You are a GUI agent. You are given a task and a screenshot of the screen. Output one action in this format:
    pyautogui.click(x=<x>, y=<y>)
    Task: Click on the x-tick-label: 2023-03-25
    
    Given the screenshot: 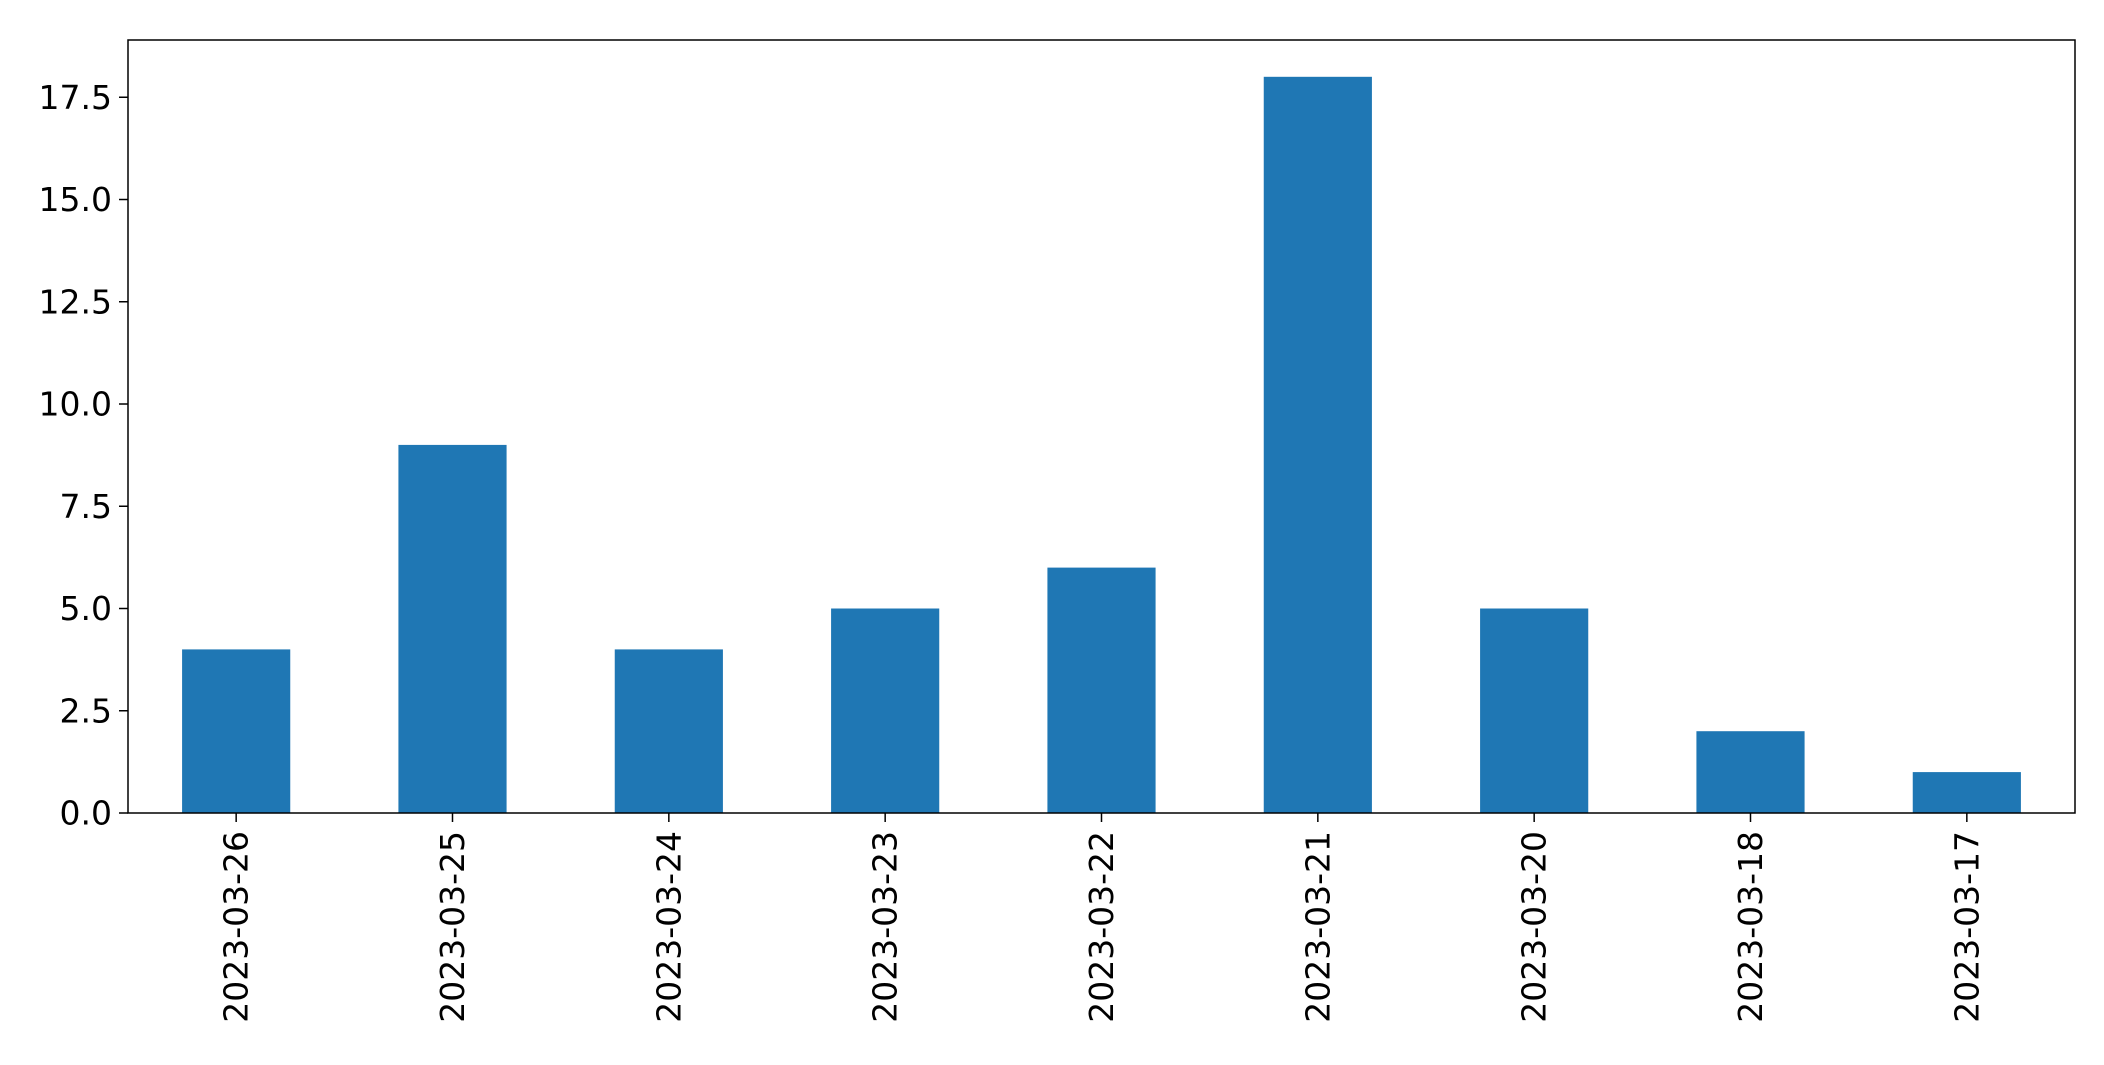 What is the action you would take?
    pyautogui.click(x=452, y=927)
    